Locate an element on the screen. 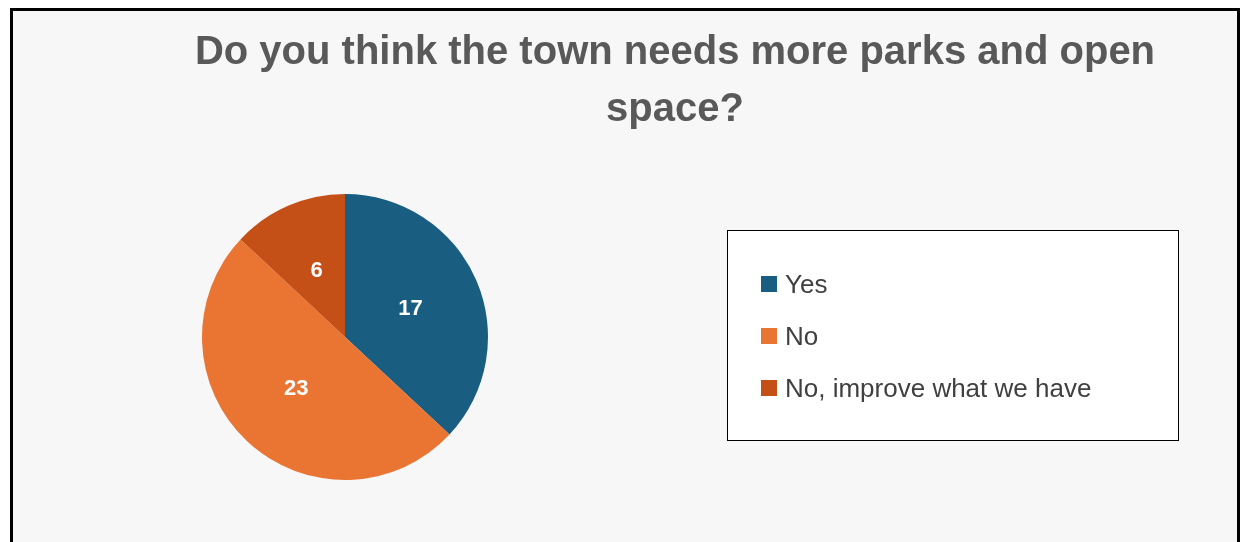 The width and height of the screenshot is (1248, 542). legend-label: No is located at coordinates (802, 336).